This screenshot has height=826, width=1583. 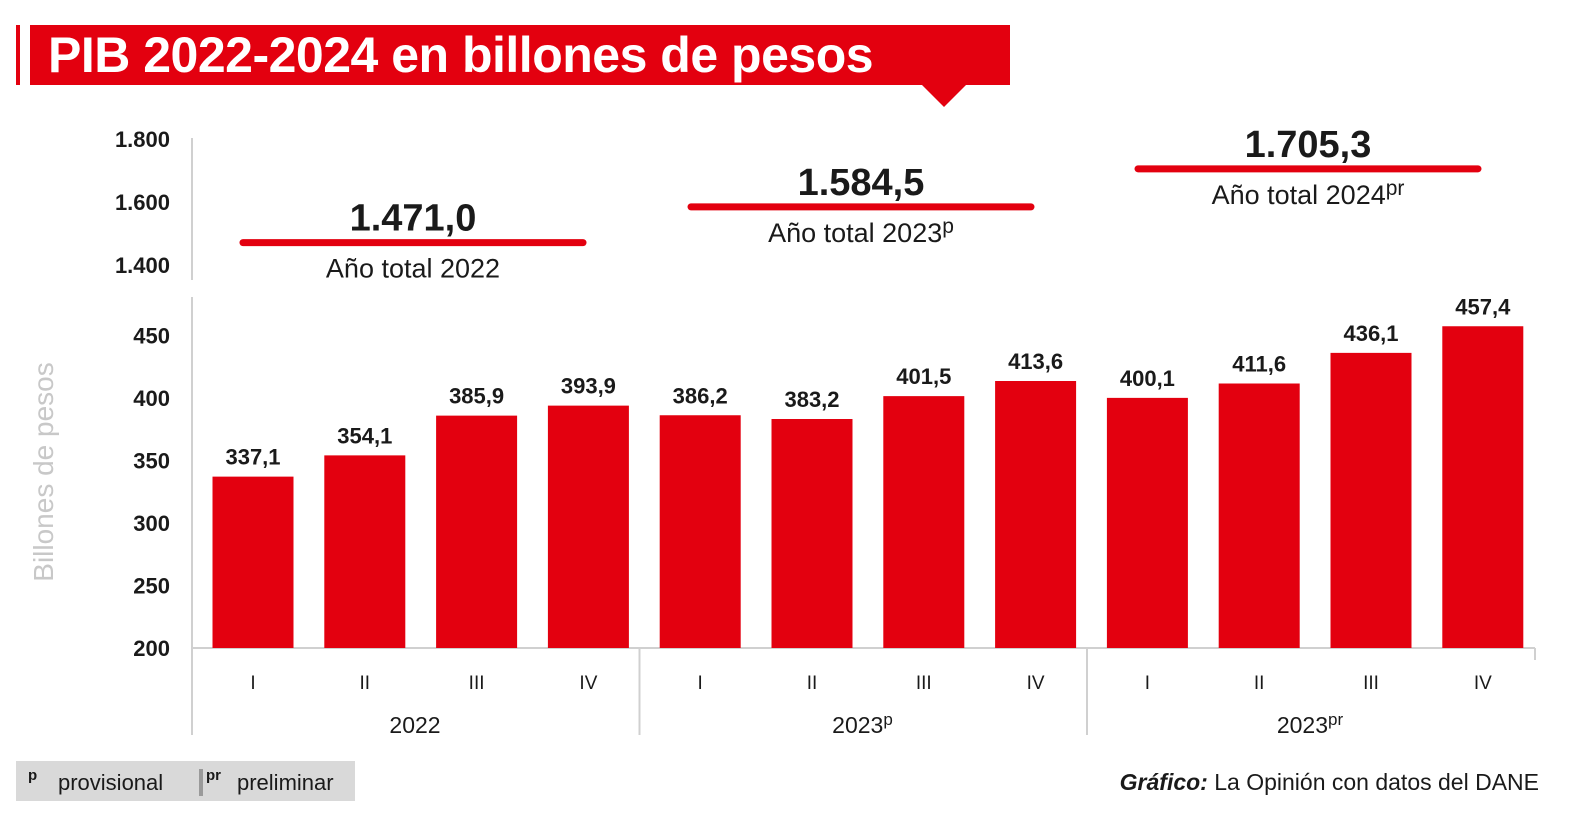 What do you see at coordinates (151, 523) in the screenshot?
I see `y-tick-label: 300` at bounding box center [151, 523].